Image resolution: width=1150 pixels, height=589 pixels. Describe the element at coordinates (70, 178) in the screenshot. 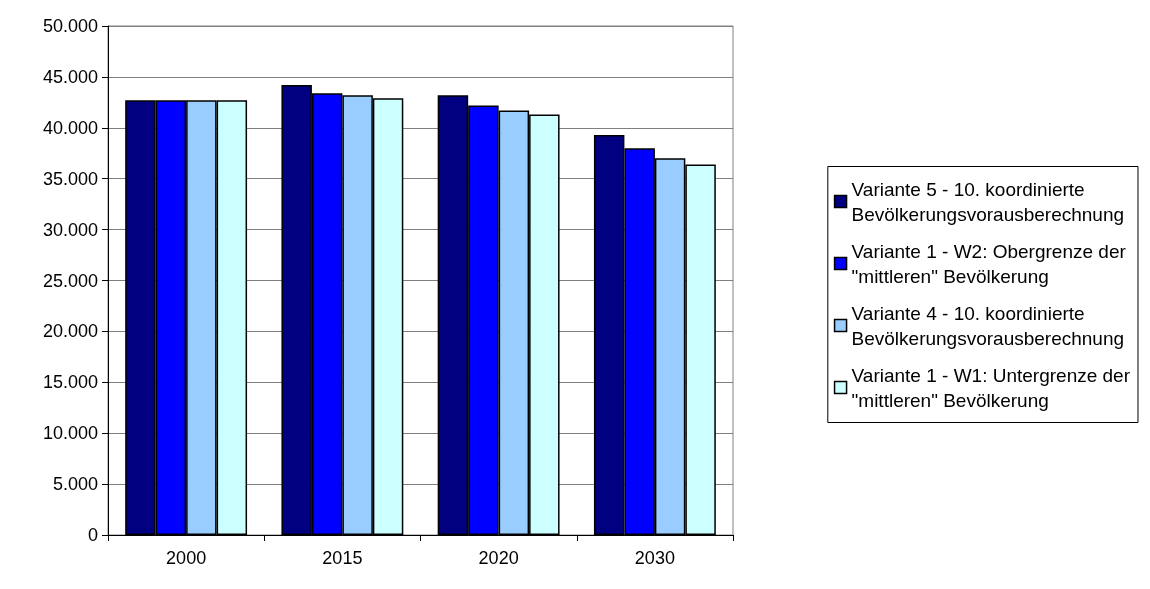

I see `y-tick-label: 35.000` at that location.